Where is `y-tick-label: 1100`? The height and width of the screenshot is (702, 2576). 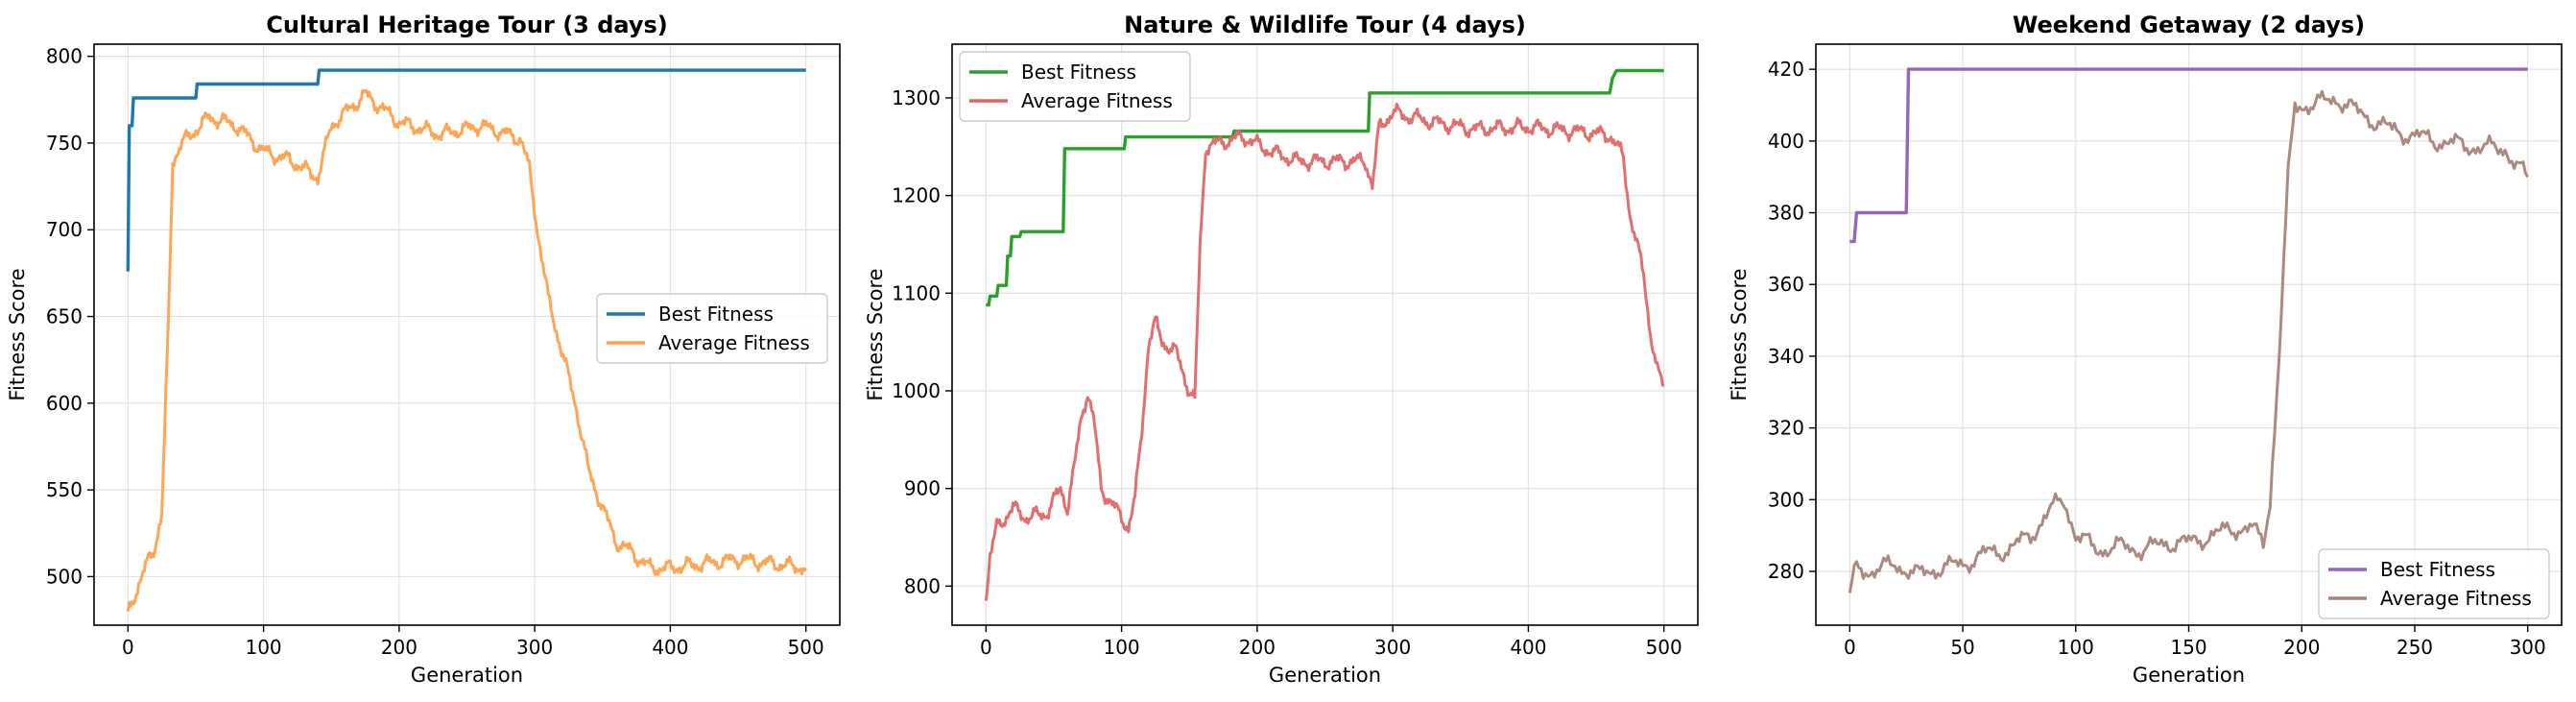 y-tick-label: 1100 is located at coordinates (916, 292).